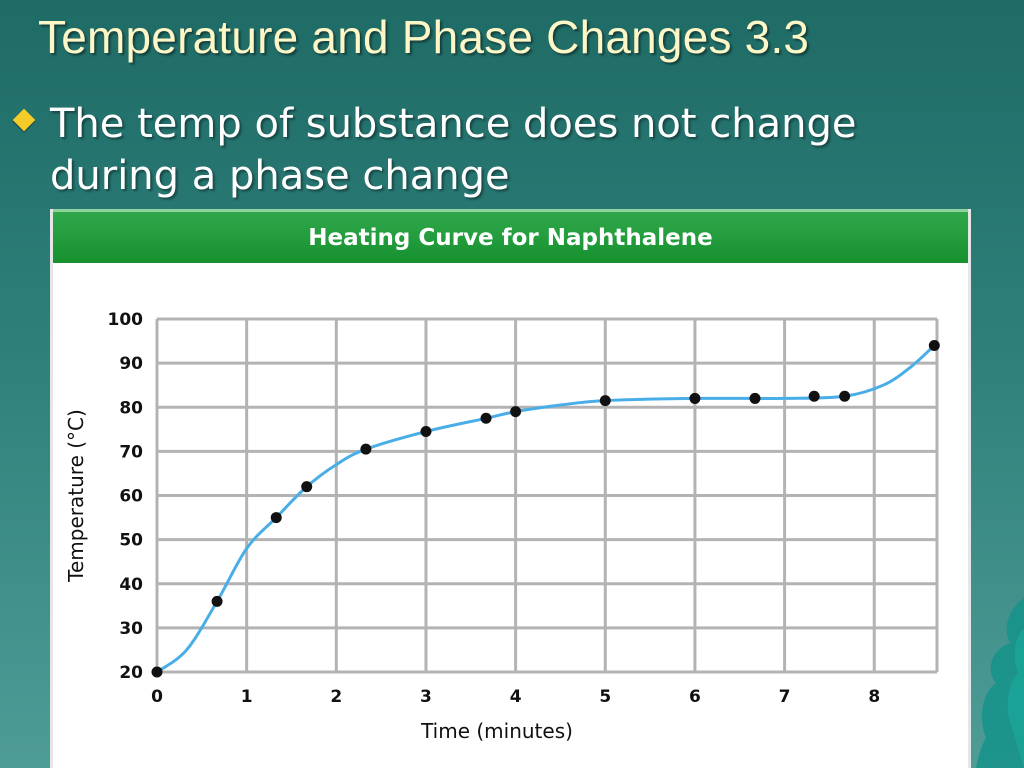  I want to click on x-tick-label: 0, so click(157, 697).